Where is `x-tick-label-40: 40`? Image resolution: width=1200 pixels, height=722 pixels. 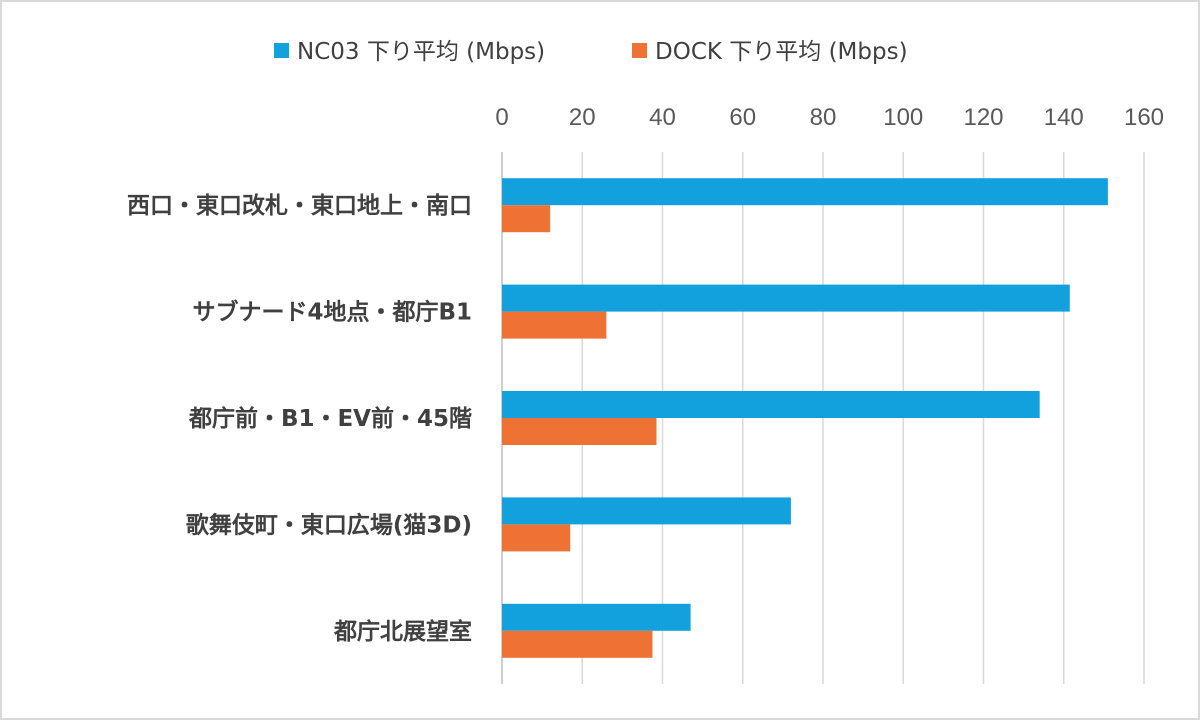 x-tick-label-40: 40 is located at coordinates (662, 117).